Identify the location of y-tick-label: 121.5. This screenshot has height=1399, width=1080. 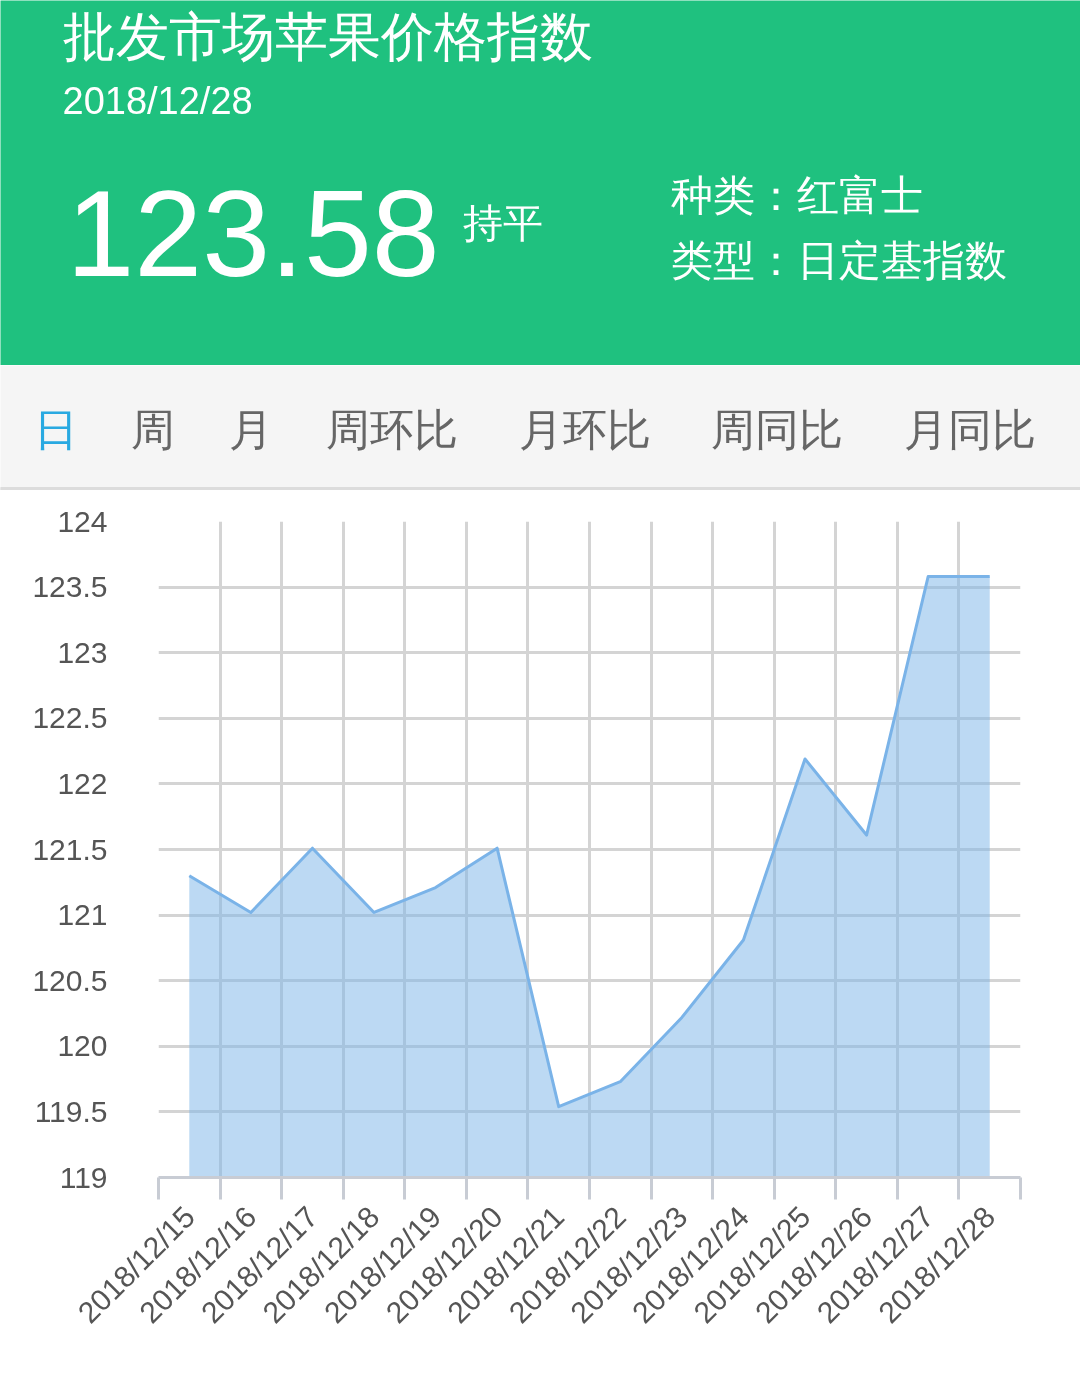
(70, 849).